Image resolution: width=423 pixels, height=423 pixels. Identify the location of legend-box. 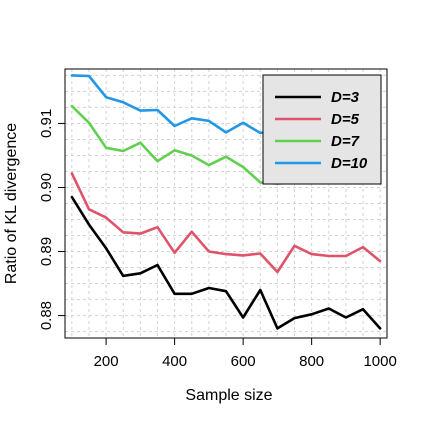
(322, 129).